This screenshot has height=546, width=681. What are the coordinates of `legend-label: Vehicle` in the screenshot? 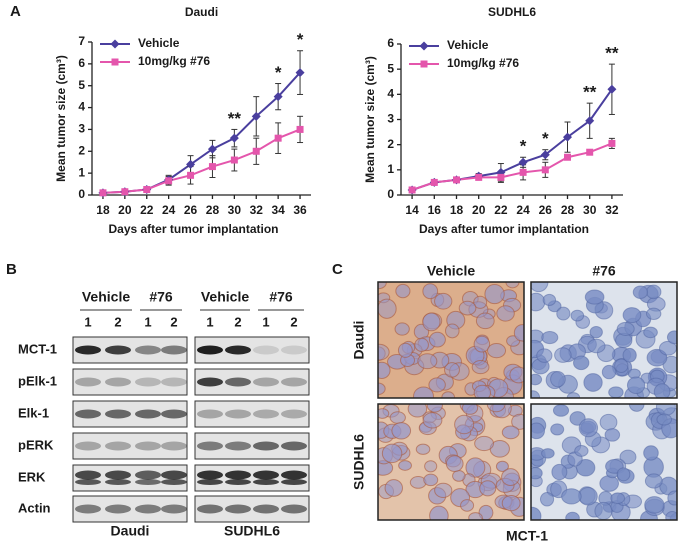 It's located at (468, 45).